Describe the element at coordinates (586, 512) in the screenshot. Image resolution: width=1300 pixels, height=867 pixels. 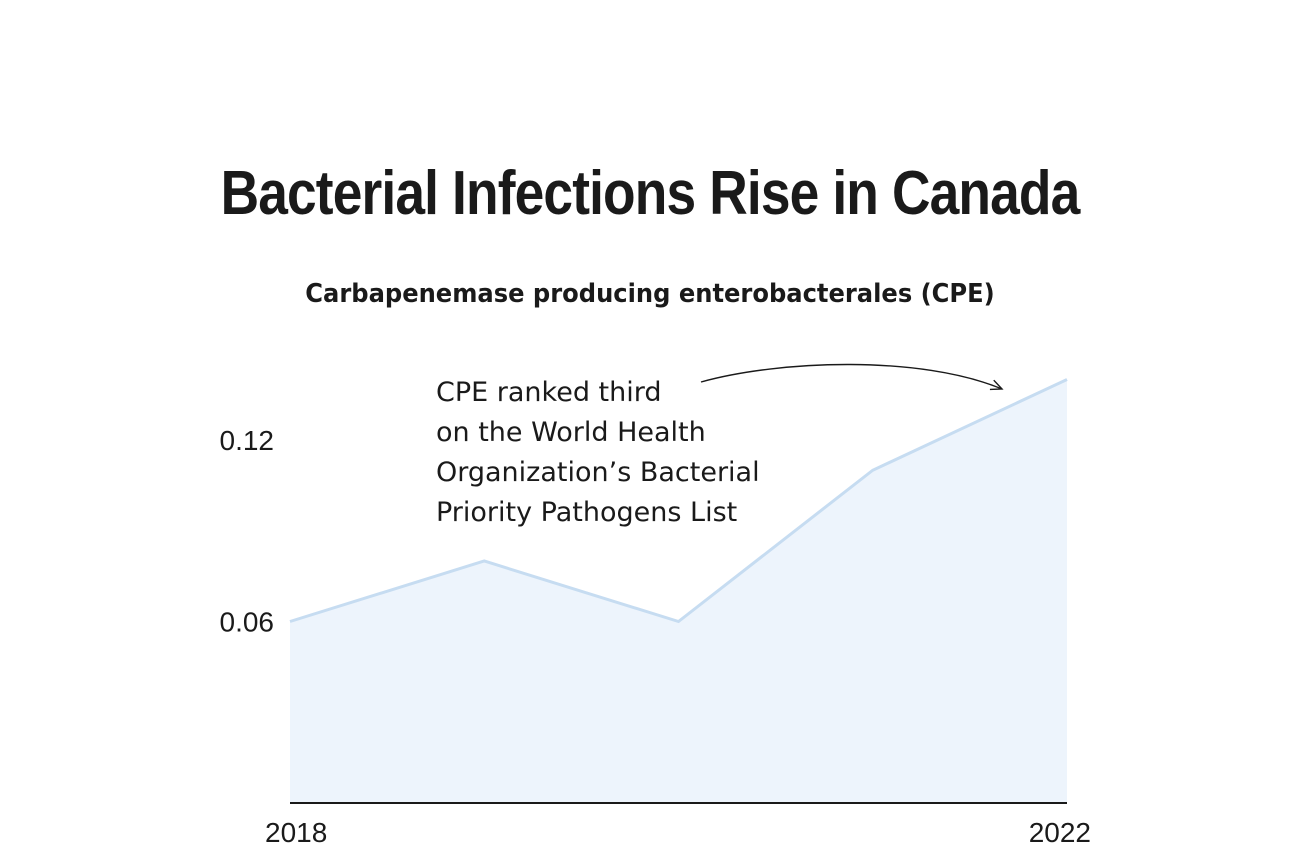
I see `annotation-line: Priority Pathogens List` at that location.